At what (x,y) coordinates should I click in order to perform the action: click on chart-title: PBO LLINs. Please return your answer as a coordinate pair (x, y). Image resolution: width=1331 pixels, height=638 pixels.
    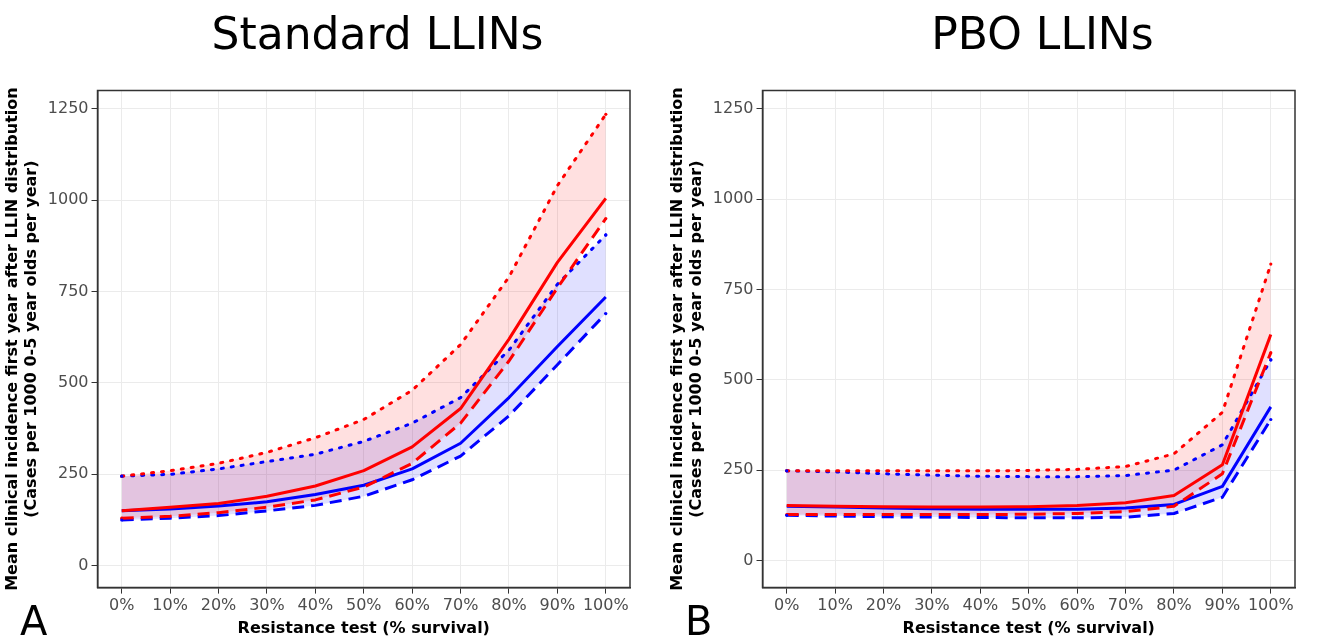
    Looking at the image, I should click on (1042, 33).